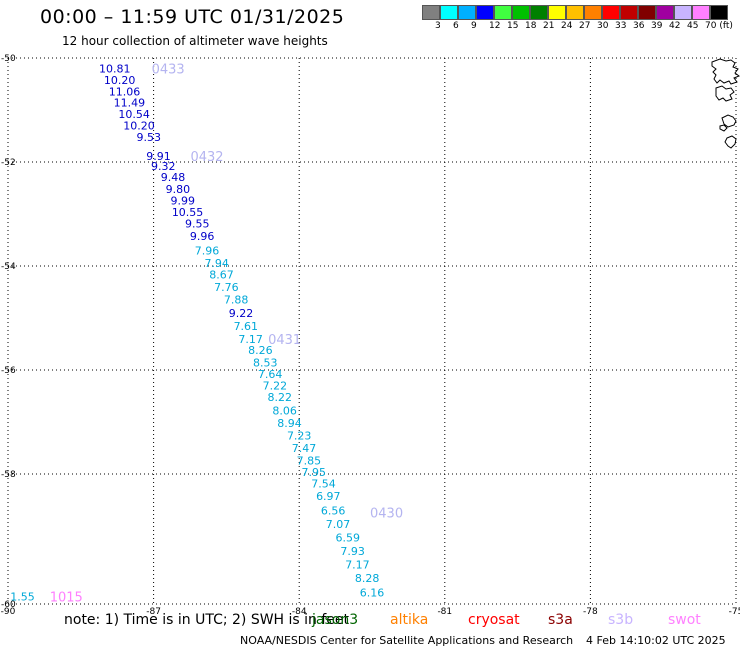  I want to click on color-scale-label: 12, so click(495, 26).